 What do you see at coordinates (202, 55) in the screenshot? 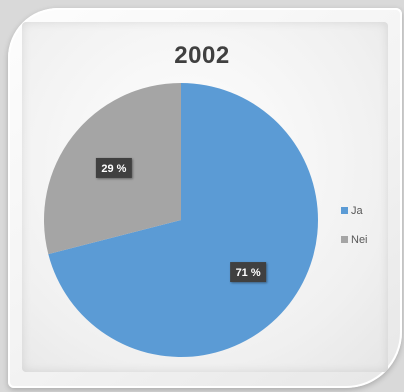
I see `chart-title: 2002` at bounding box center [202, 55].